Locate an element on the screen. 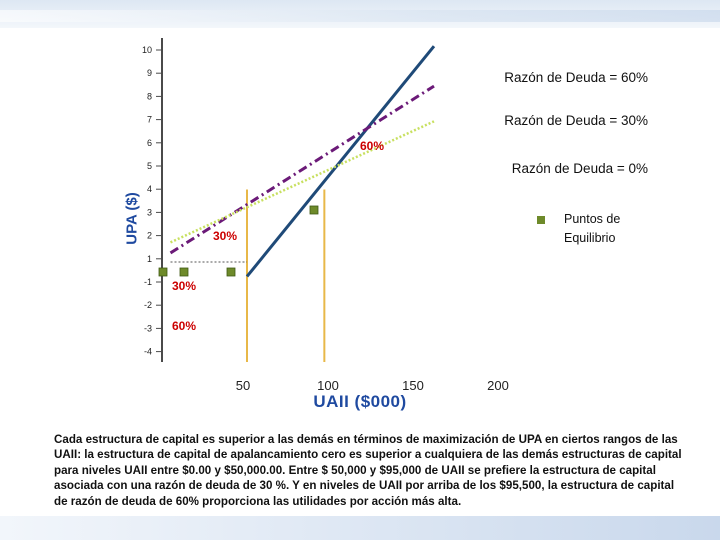 The image size is (720, 540). y-tick-label: 2 is located at coordinates (149, 236).